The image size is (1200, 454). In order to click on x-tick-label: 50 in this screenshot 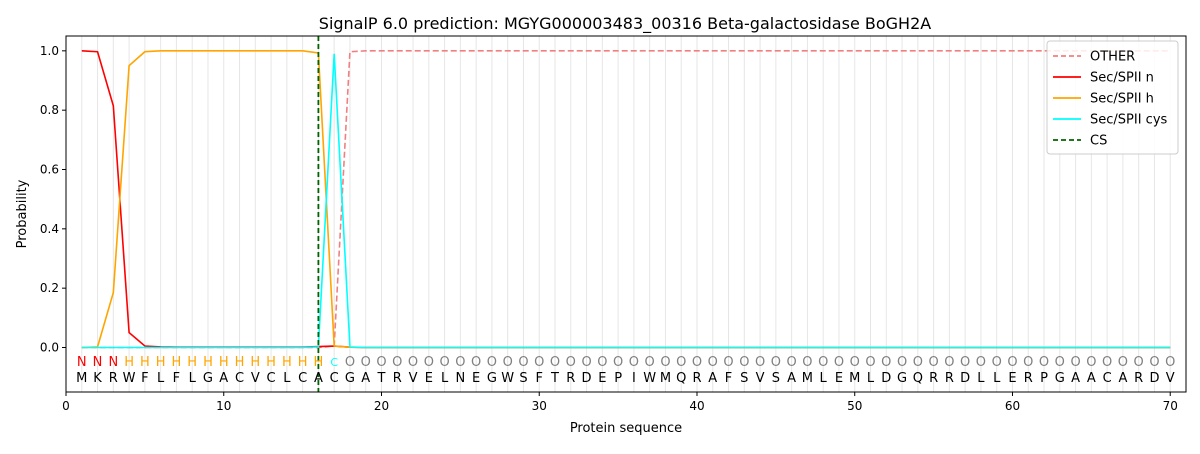, I will do `click(854, 406)`.